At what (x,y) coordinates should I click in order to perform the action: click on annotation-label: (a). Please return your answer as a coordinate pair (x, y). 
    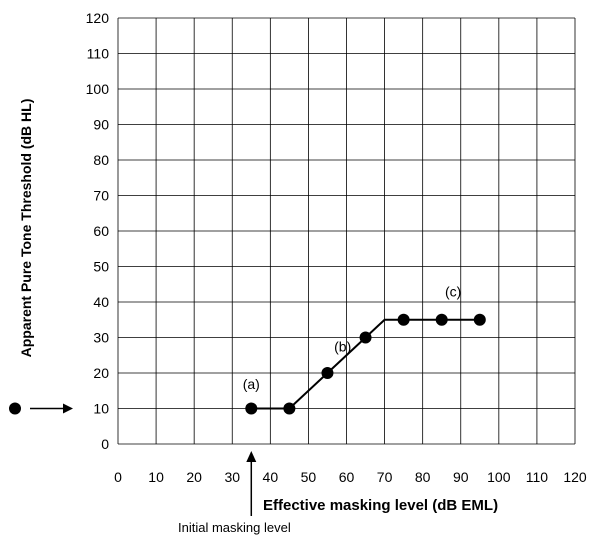
    Looking at the image, I should click on (251, 384).